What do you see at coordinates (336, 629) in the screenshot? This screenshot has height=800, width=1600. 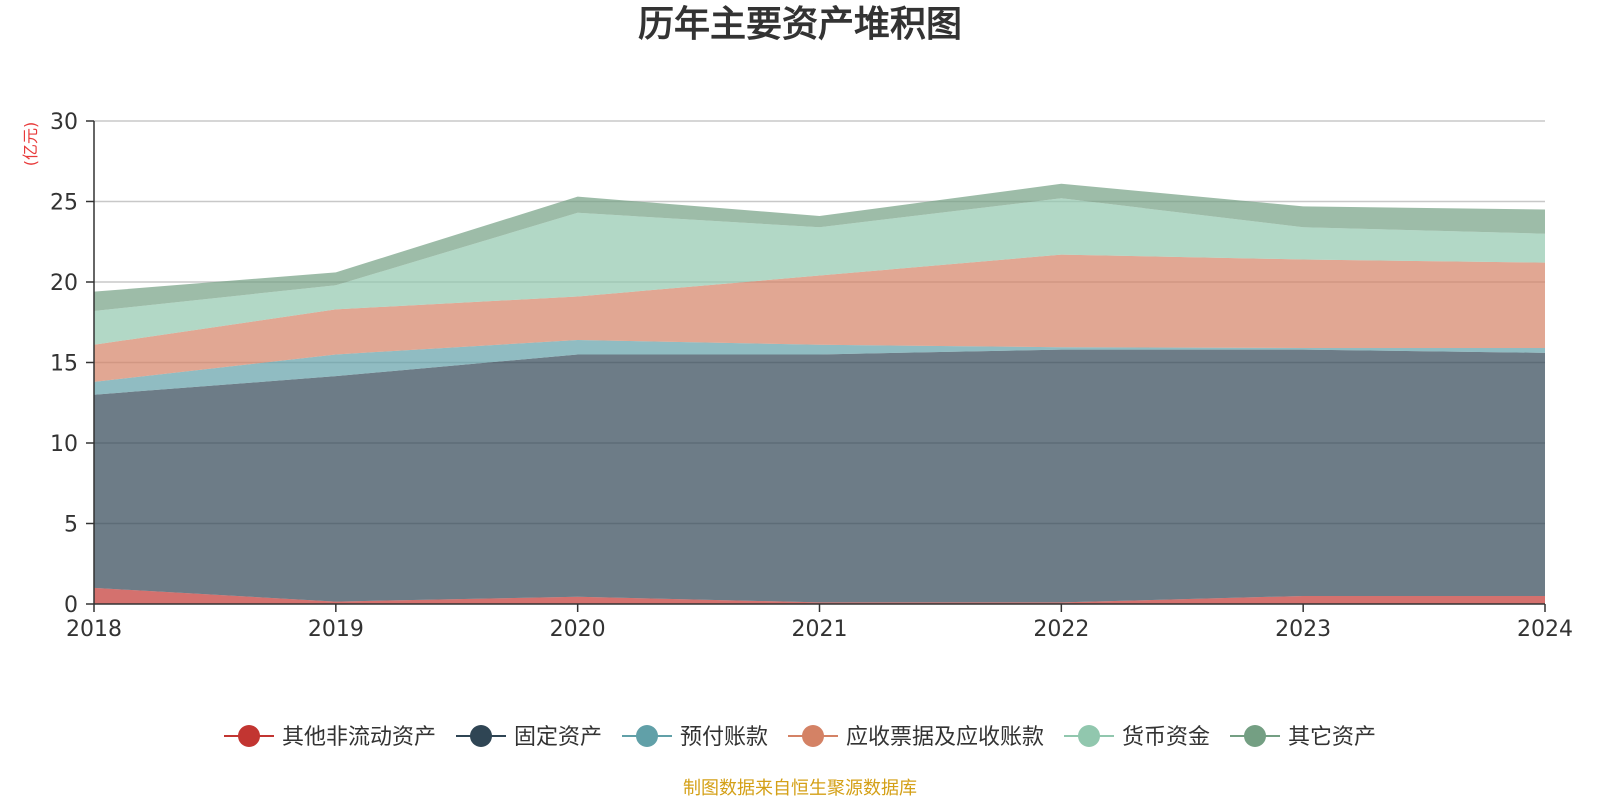 I see `x-tick-label-2019: 2019` at bounding box center [336, 629].